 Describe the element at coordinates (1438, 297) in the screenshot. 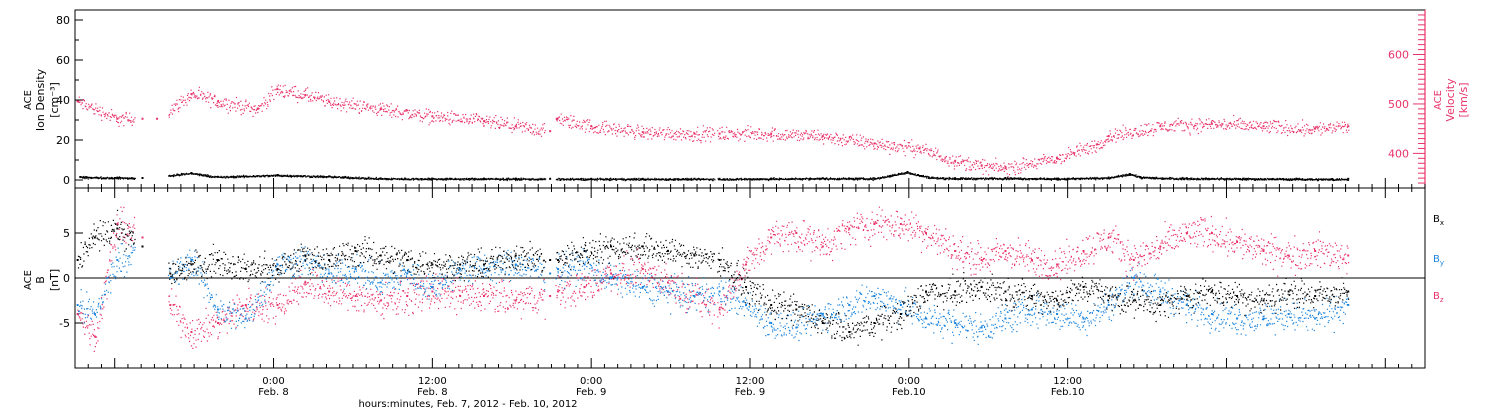

I see `legend-bz: Bz` at that location.